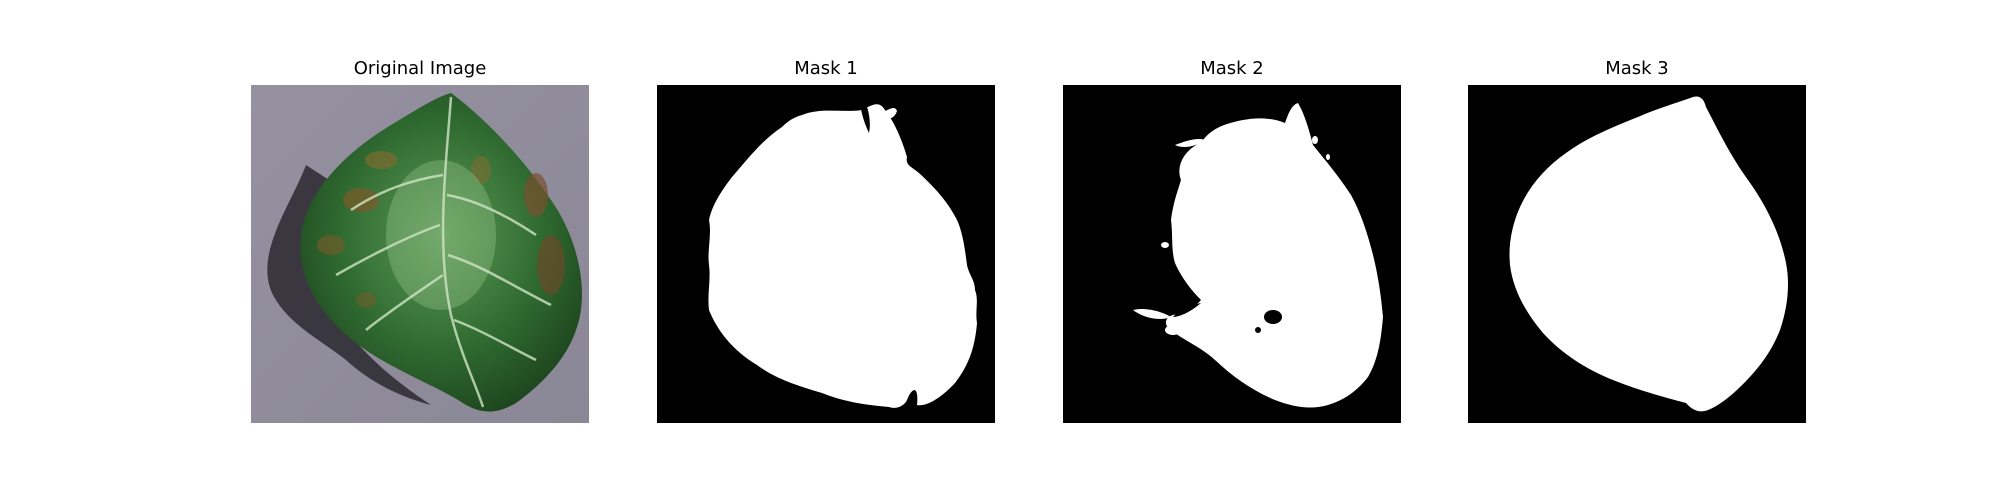 This screenshot has width=2000, height=500. I want to click on leaf-photo, so click(420, 254).